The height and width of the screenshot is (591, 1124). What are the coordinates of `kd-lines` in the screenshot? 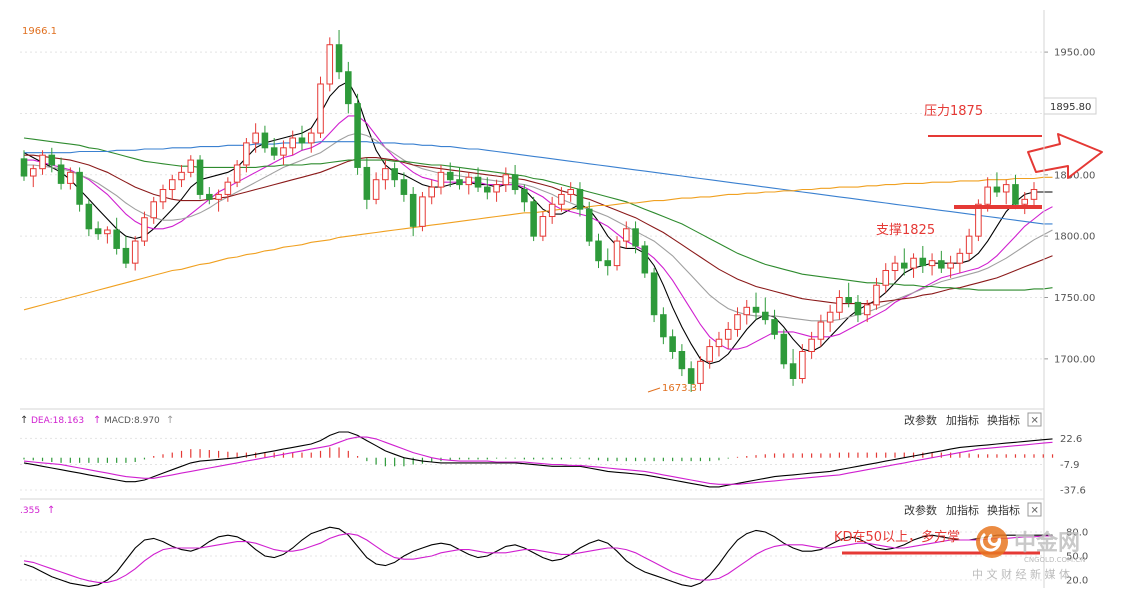 It's located at (538, 556).